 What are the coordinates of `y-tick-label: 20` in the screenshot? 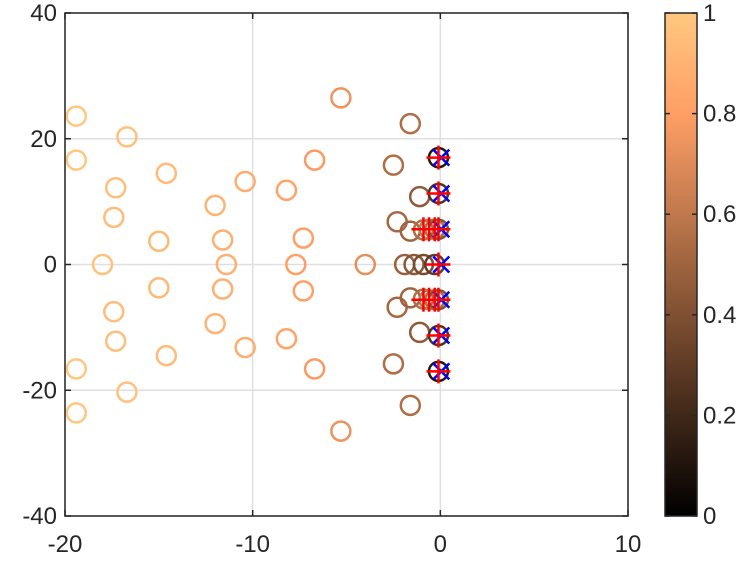 It's located at (43, 139).